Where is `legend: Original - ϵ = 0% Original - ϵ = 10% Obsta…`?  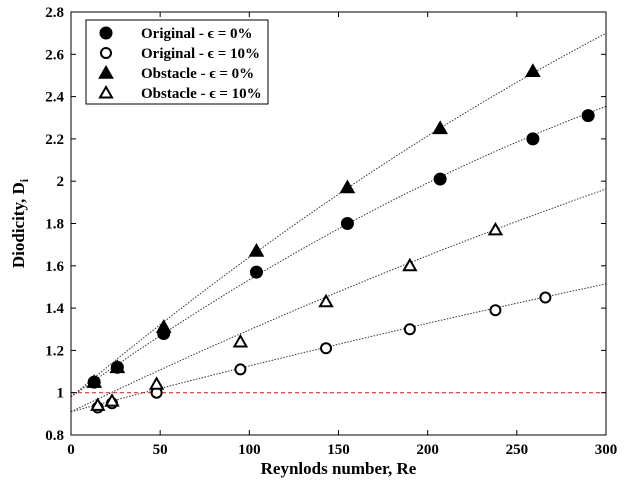 legend: Original - ϵ = 0% Original - ϵ = 10% Obsta… is located at coordinates (177, 62).